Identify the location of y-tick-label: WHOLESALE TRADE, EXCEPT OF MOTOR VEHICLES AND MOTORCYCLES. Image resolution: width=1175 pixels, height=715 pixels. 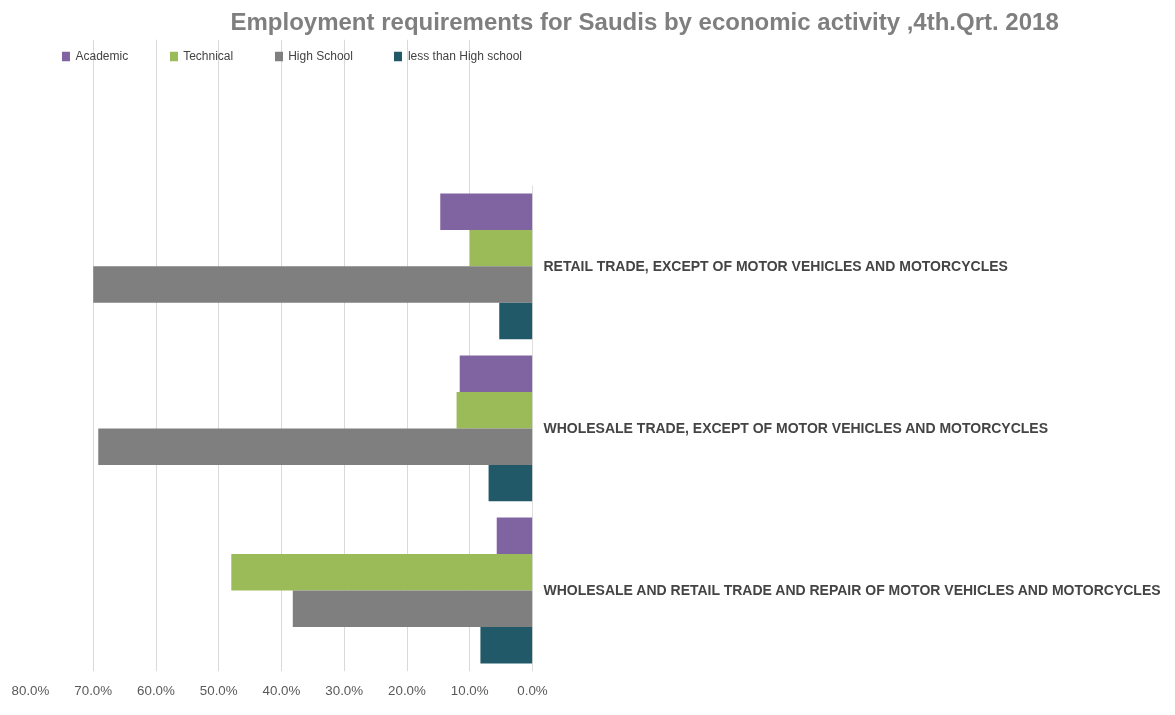
(796, 428).